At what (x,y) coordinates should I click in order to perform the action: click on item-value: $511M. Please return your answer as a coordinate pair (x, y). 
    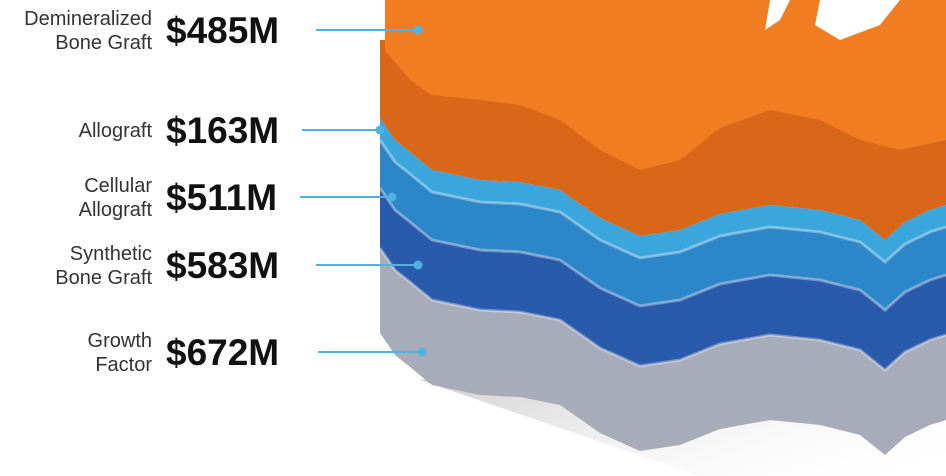
    Looking at the image, I should click on (221, 197).